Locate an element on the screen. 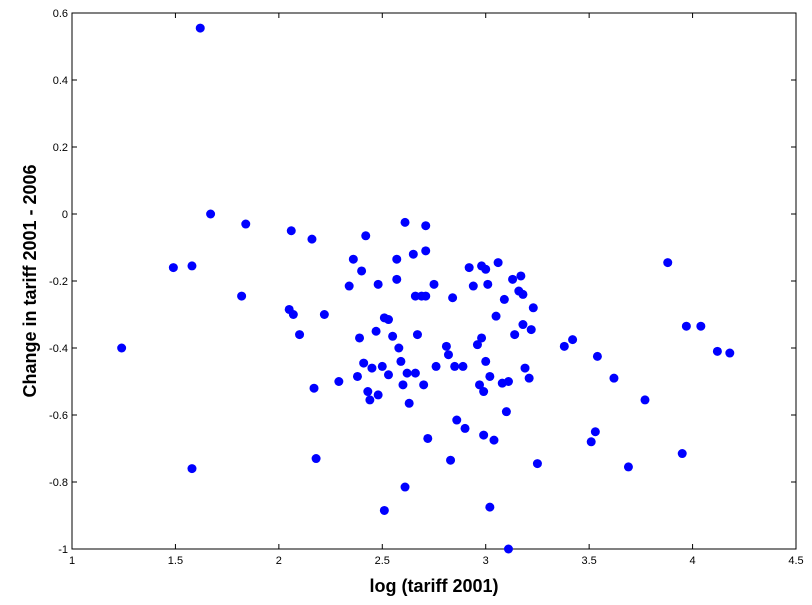 Image resolution: width=812 pixels, height=605 pixels. x-tick-label: 3.5 is located at coordinates (588, 561).